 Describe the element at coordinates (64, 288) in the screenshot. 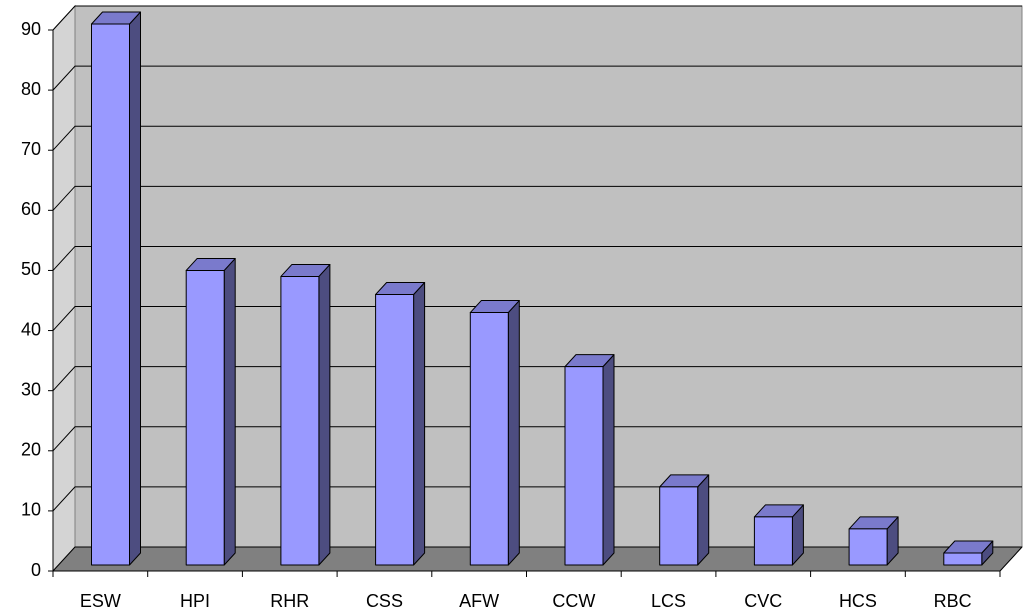

I see `side-wall` at that location.